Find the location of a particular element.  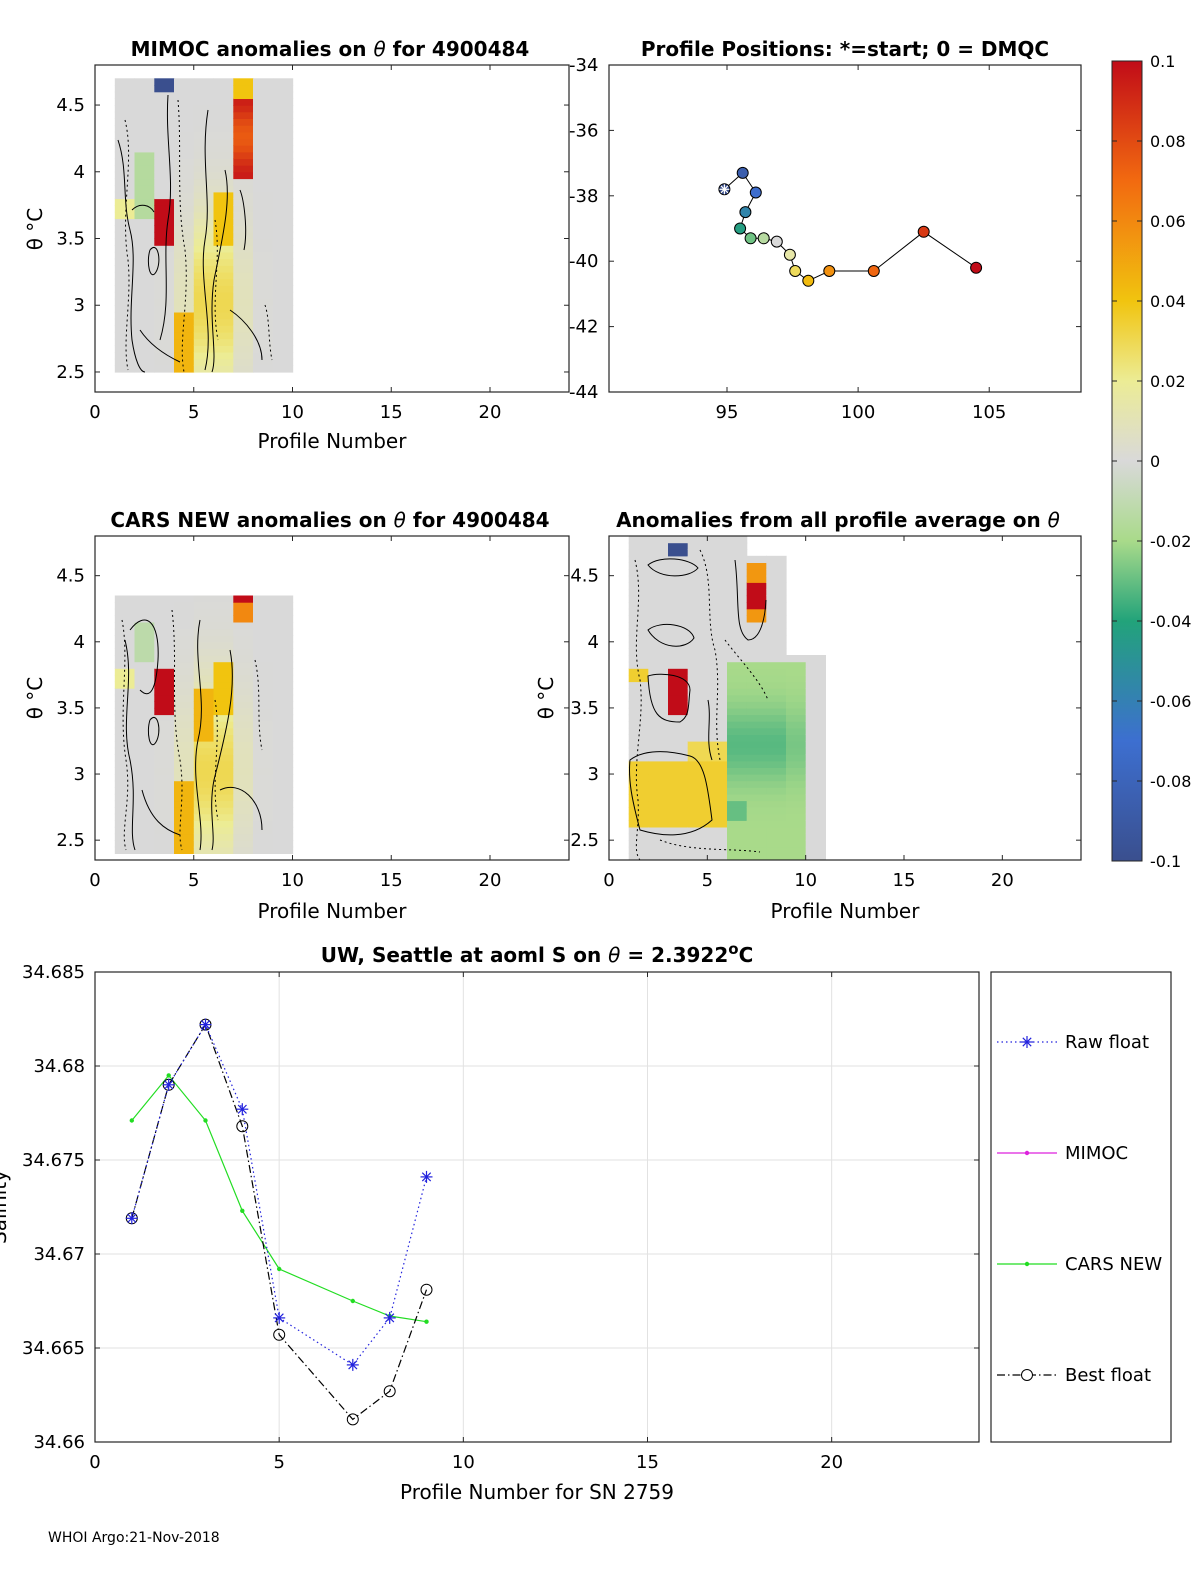

track-line is located at coordinates (850, 227).